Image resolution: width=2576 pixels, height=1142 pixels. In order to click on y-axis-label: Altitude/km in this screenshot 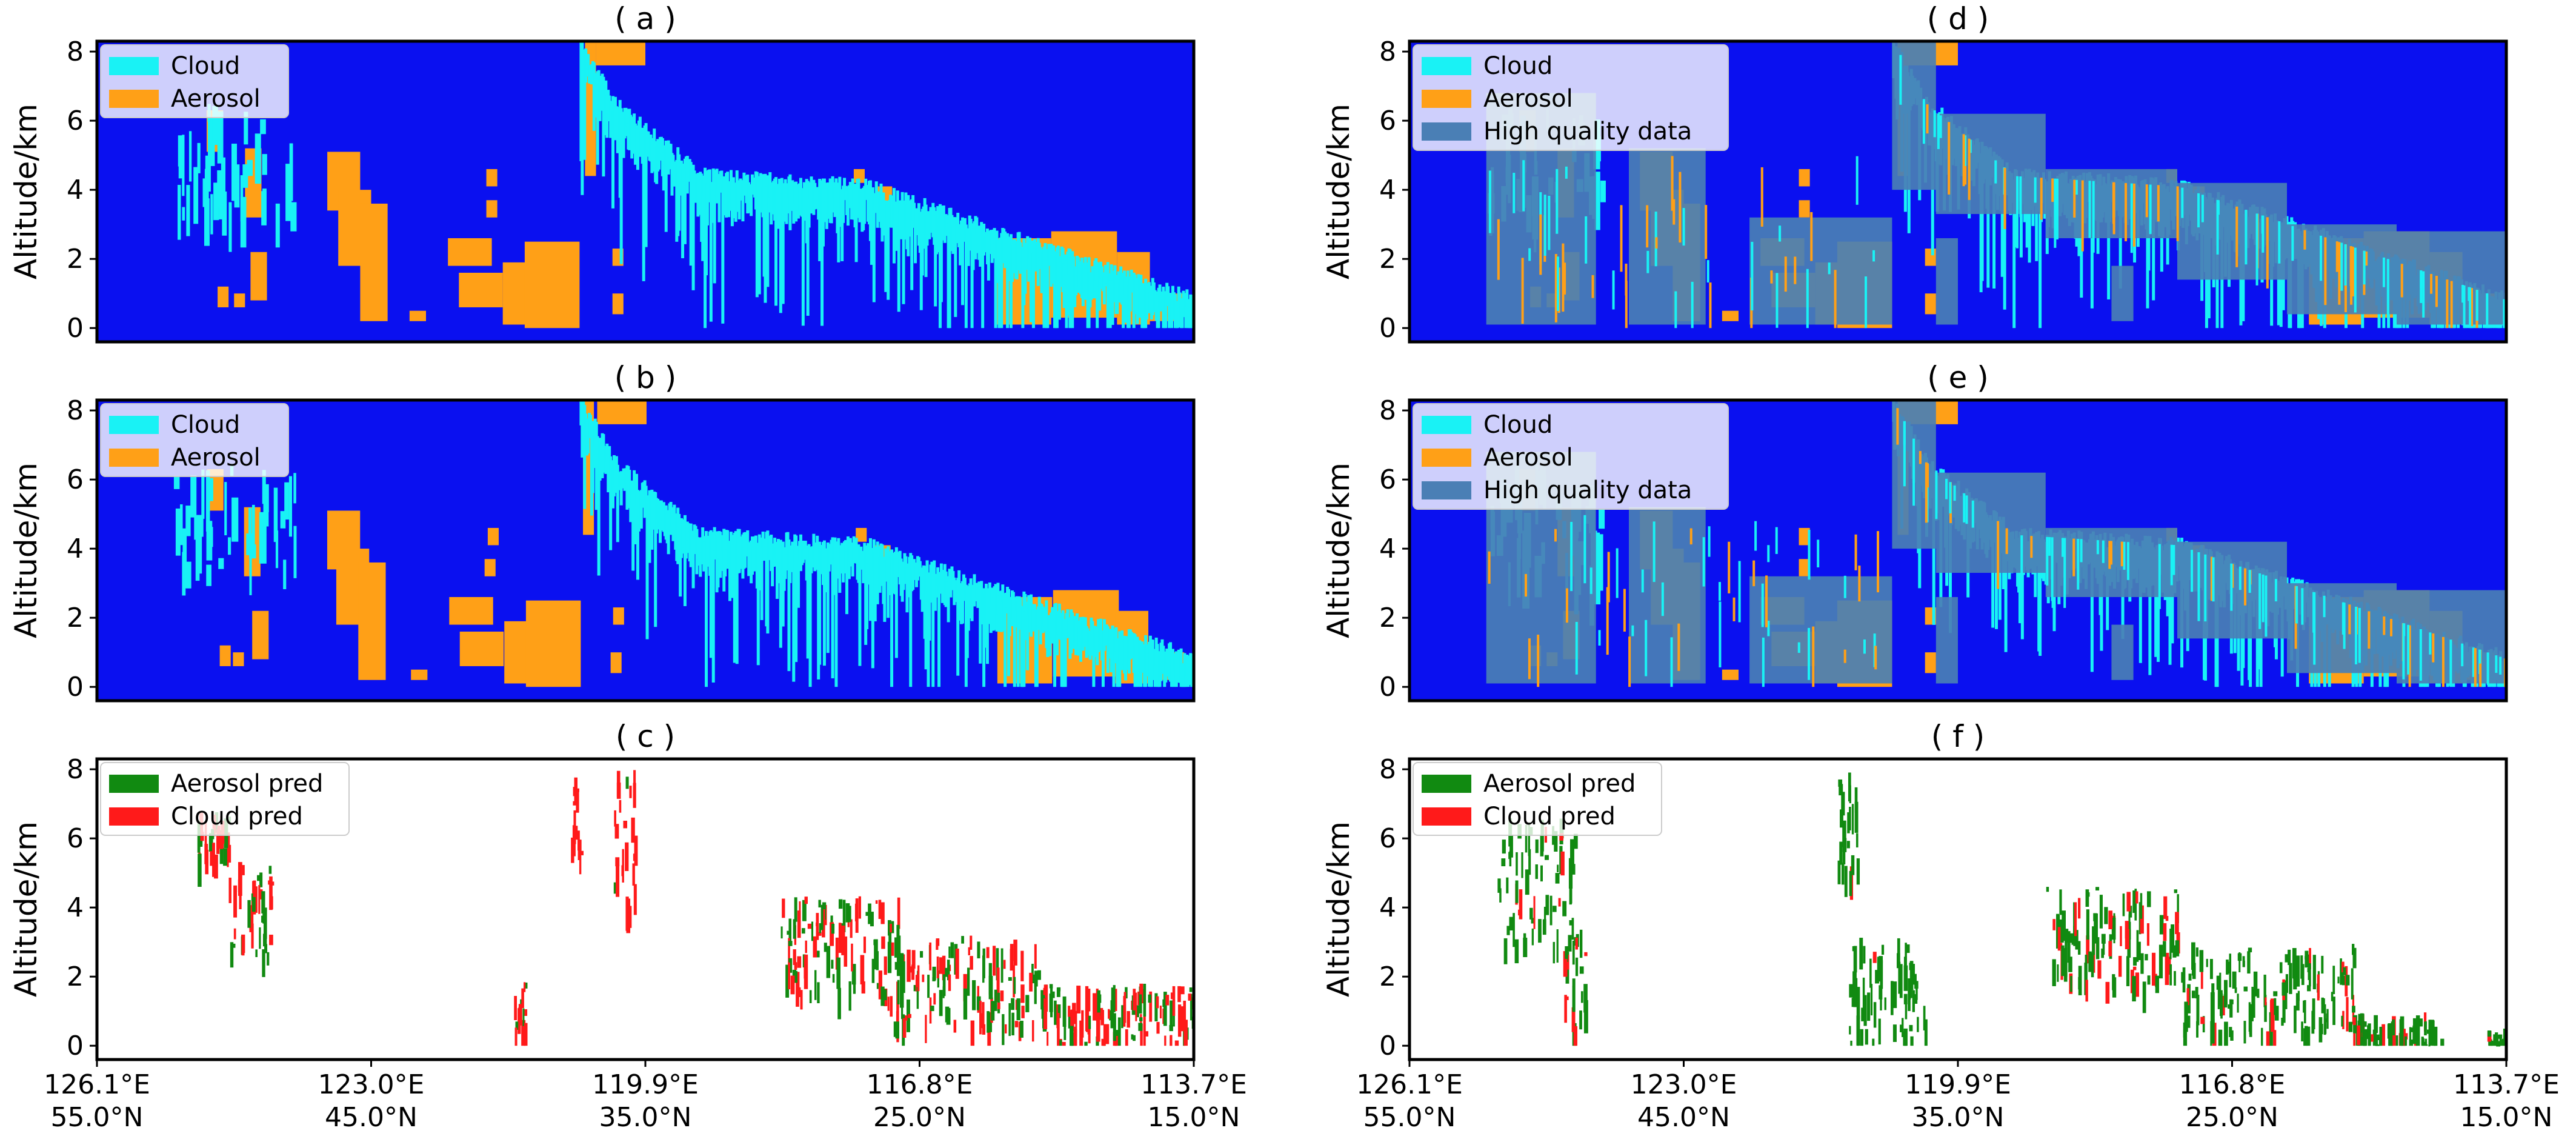, I will do `click(1338, 191)`.